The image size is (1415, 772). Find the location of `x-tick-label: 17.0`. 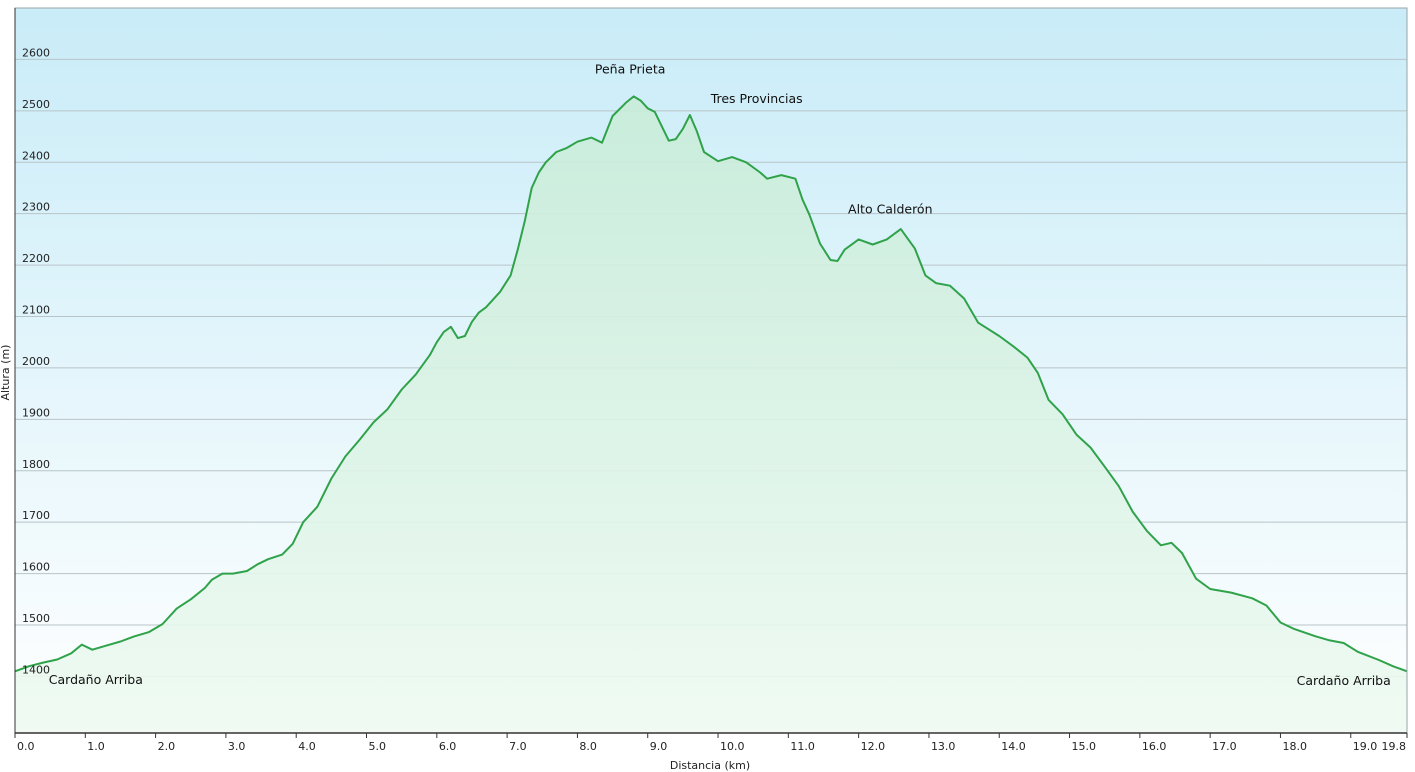

x-tick-label: 17.0 is located at coordinates (1224, 746).